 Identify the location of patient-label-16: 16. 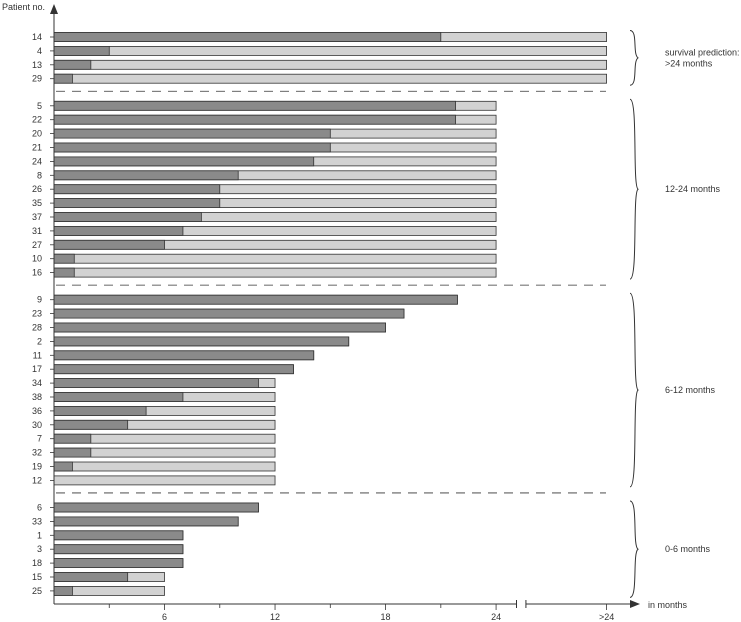
(37, 273).